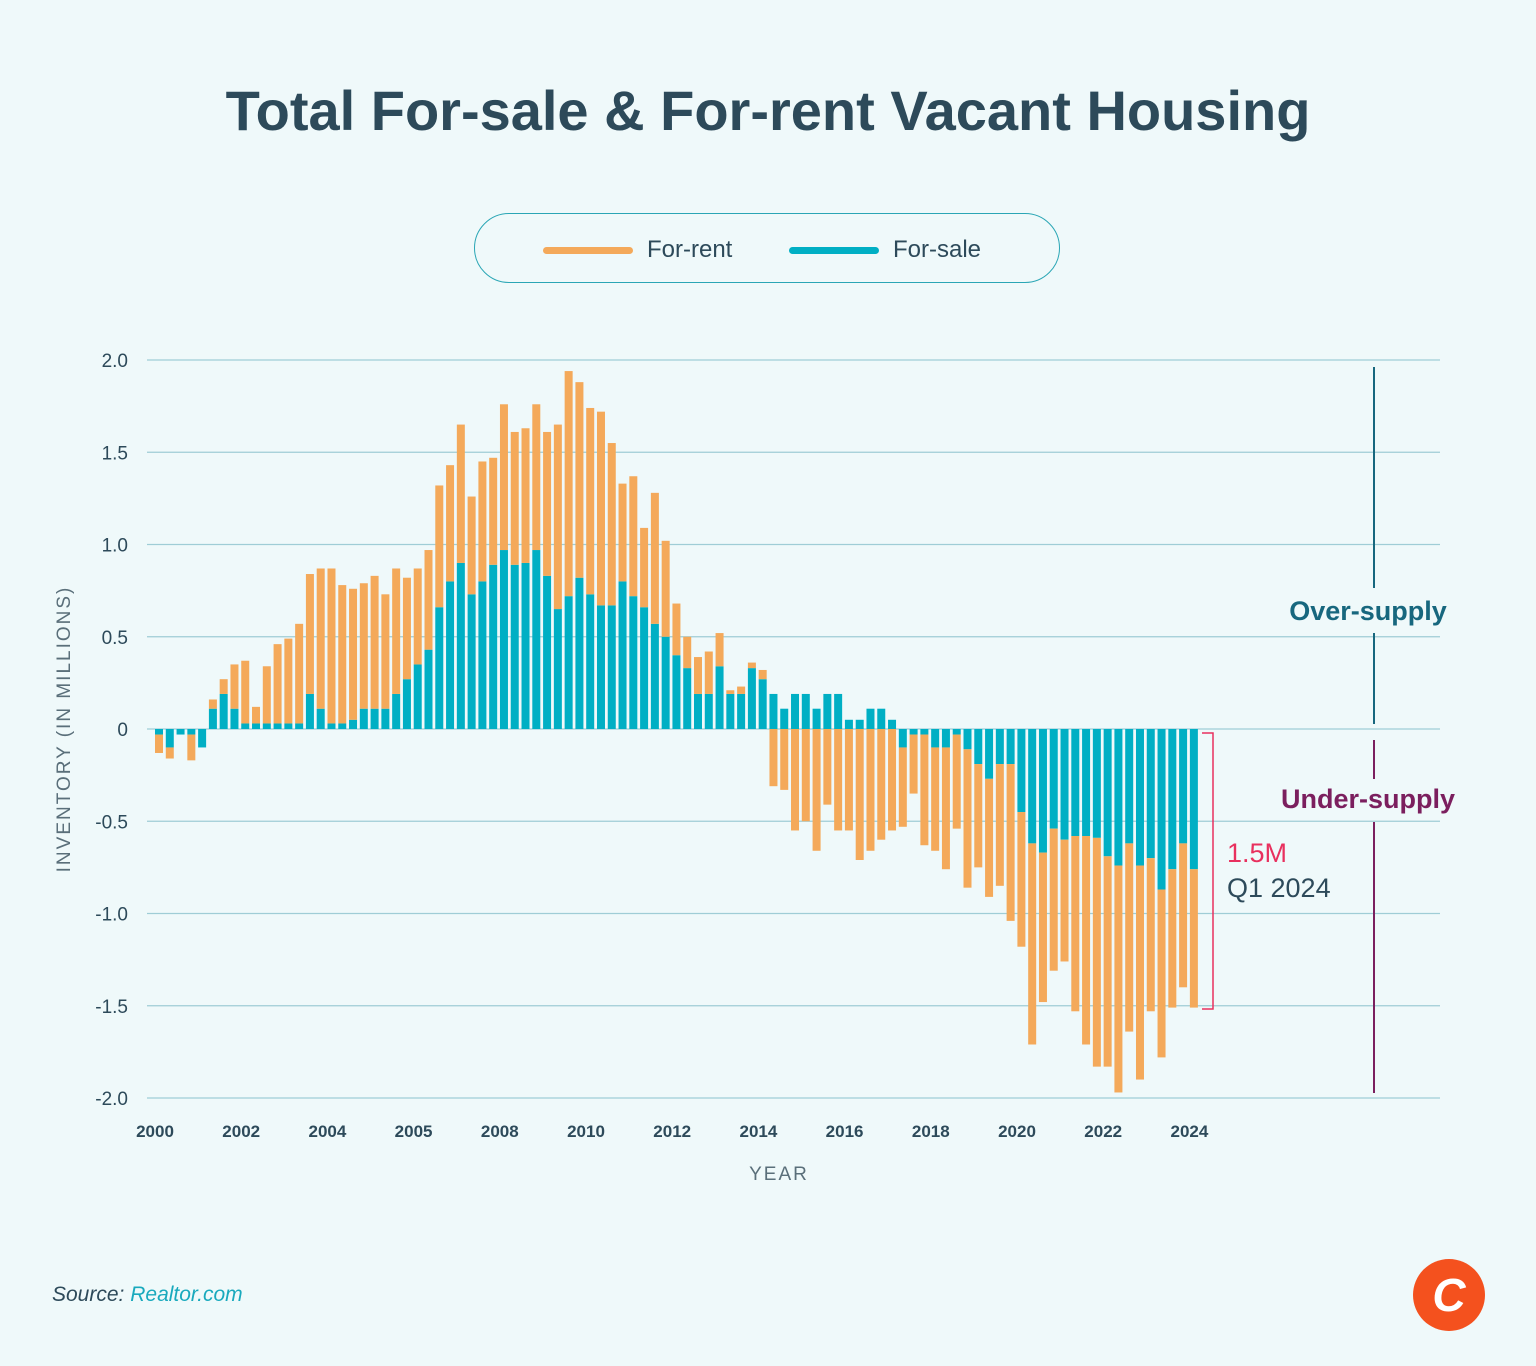 This screenshot has width=1536, height=1366. What do you see at coordinates (672, 1131) in the screenshot?
I see `x-tick-label: 2012` at bounding box center [672, 1131].